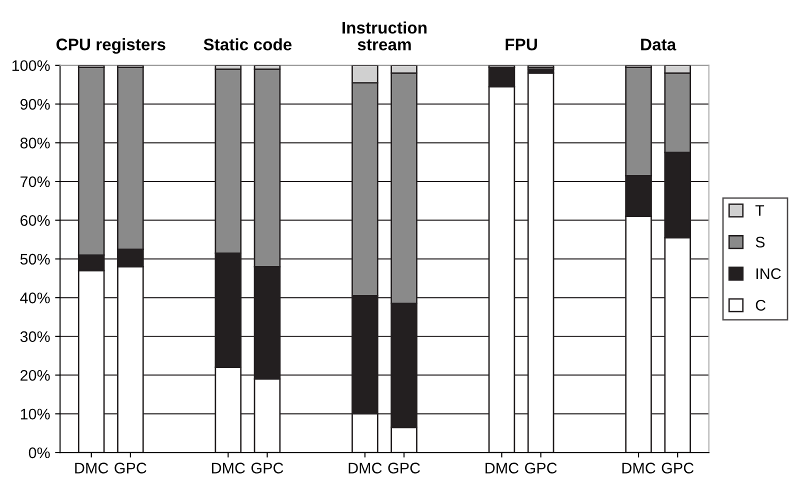 This screenshot has width=801, height=484. What do you see at coordinates (384, 35) in the screenshot?
I see `text: Instruction stream` at bounding box center [384, 35].